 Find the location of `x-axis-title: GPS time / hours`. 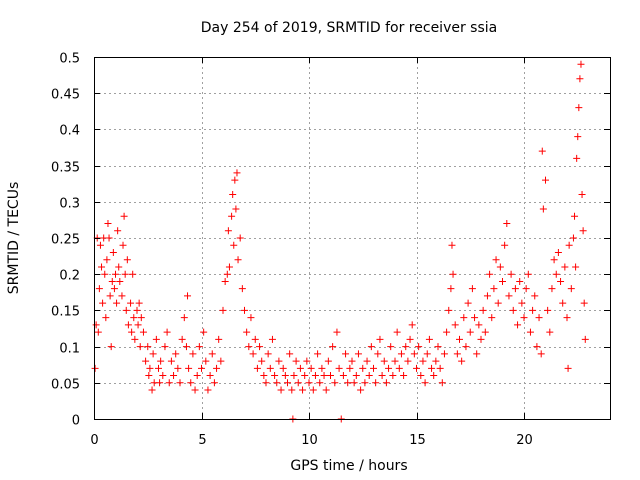

x-axis-title: GPS time / hours is located at coordinates (348, 466).